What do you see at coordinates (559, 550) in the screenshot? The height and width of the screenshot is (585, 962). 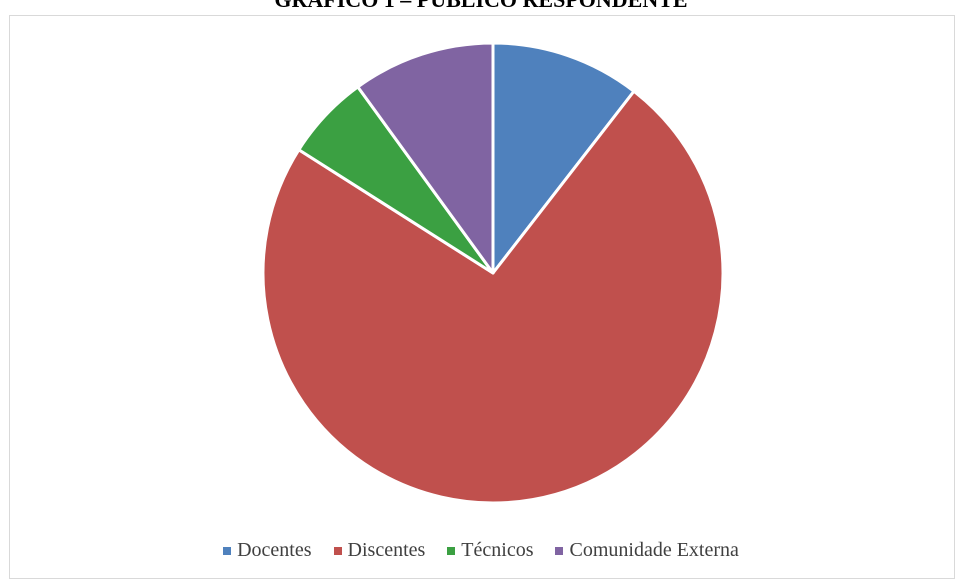 I see `legend-swatch-comunidade-externa` at bounding box center [559, 550].